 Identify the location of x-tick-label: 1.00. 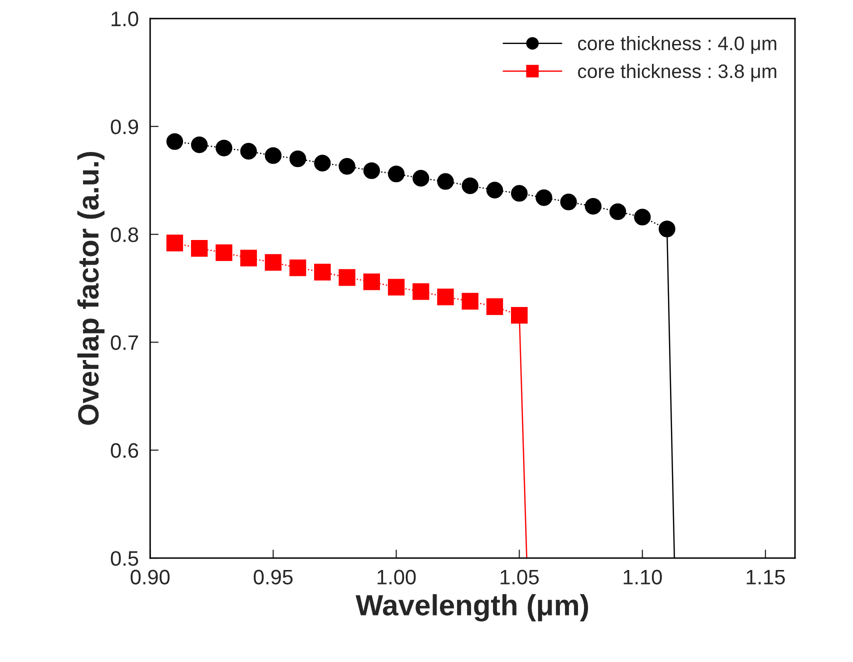
(397, 577).